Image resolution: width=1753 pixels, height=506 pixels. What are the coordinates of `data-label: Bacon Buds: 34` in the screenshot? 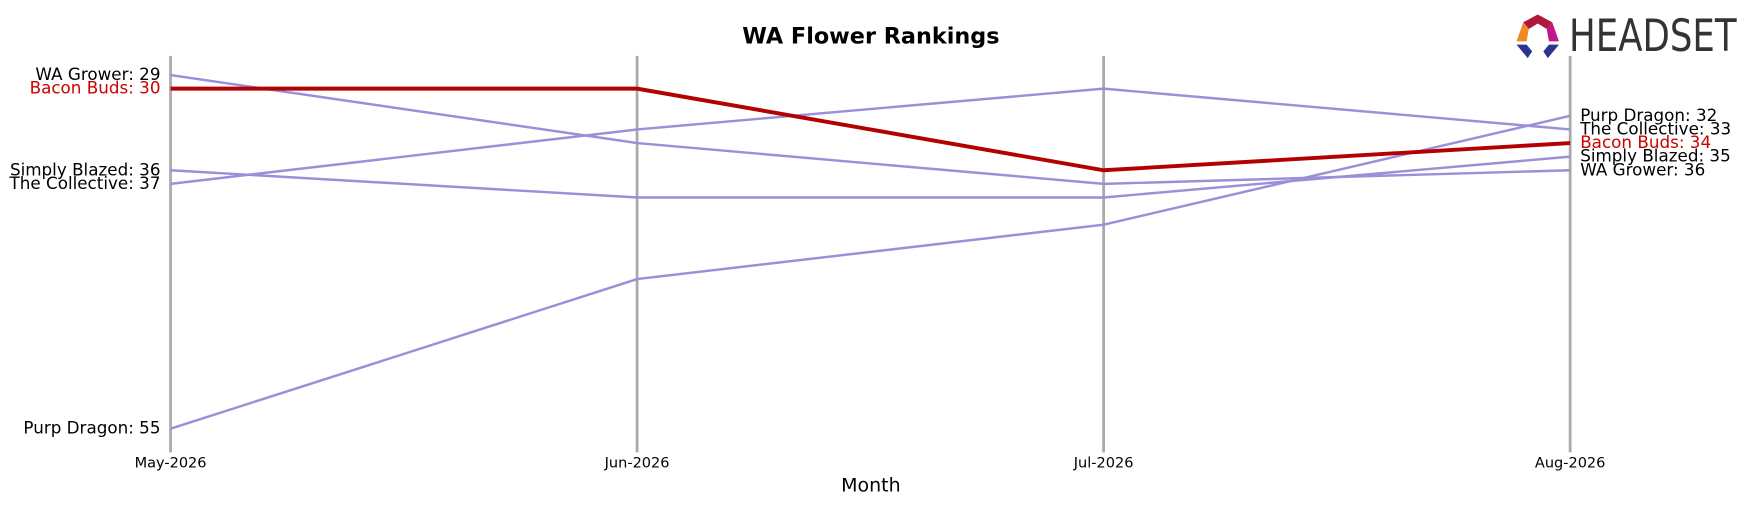 It's located at (1645, 142).